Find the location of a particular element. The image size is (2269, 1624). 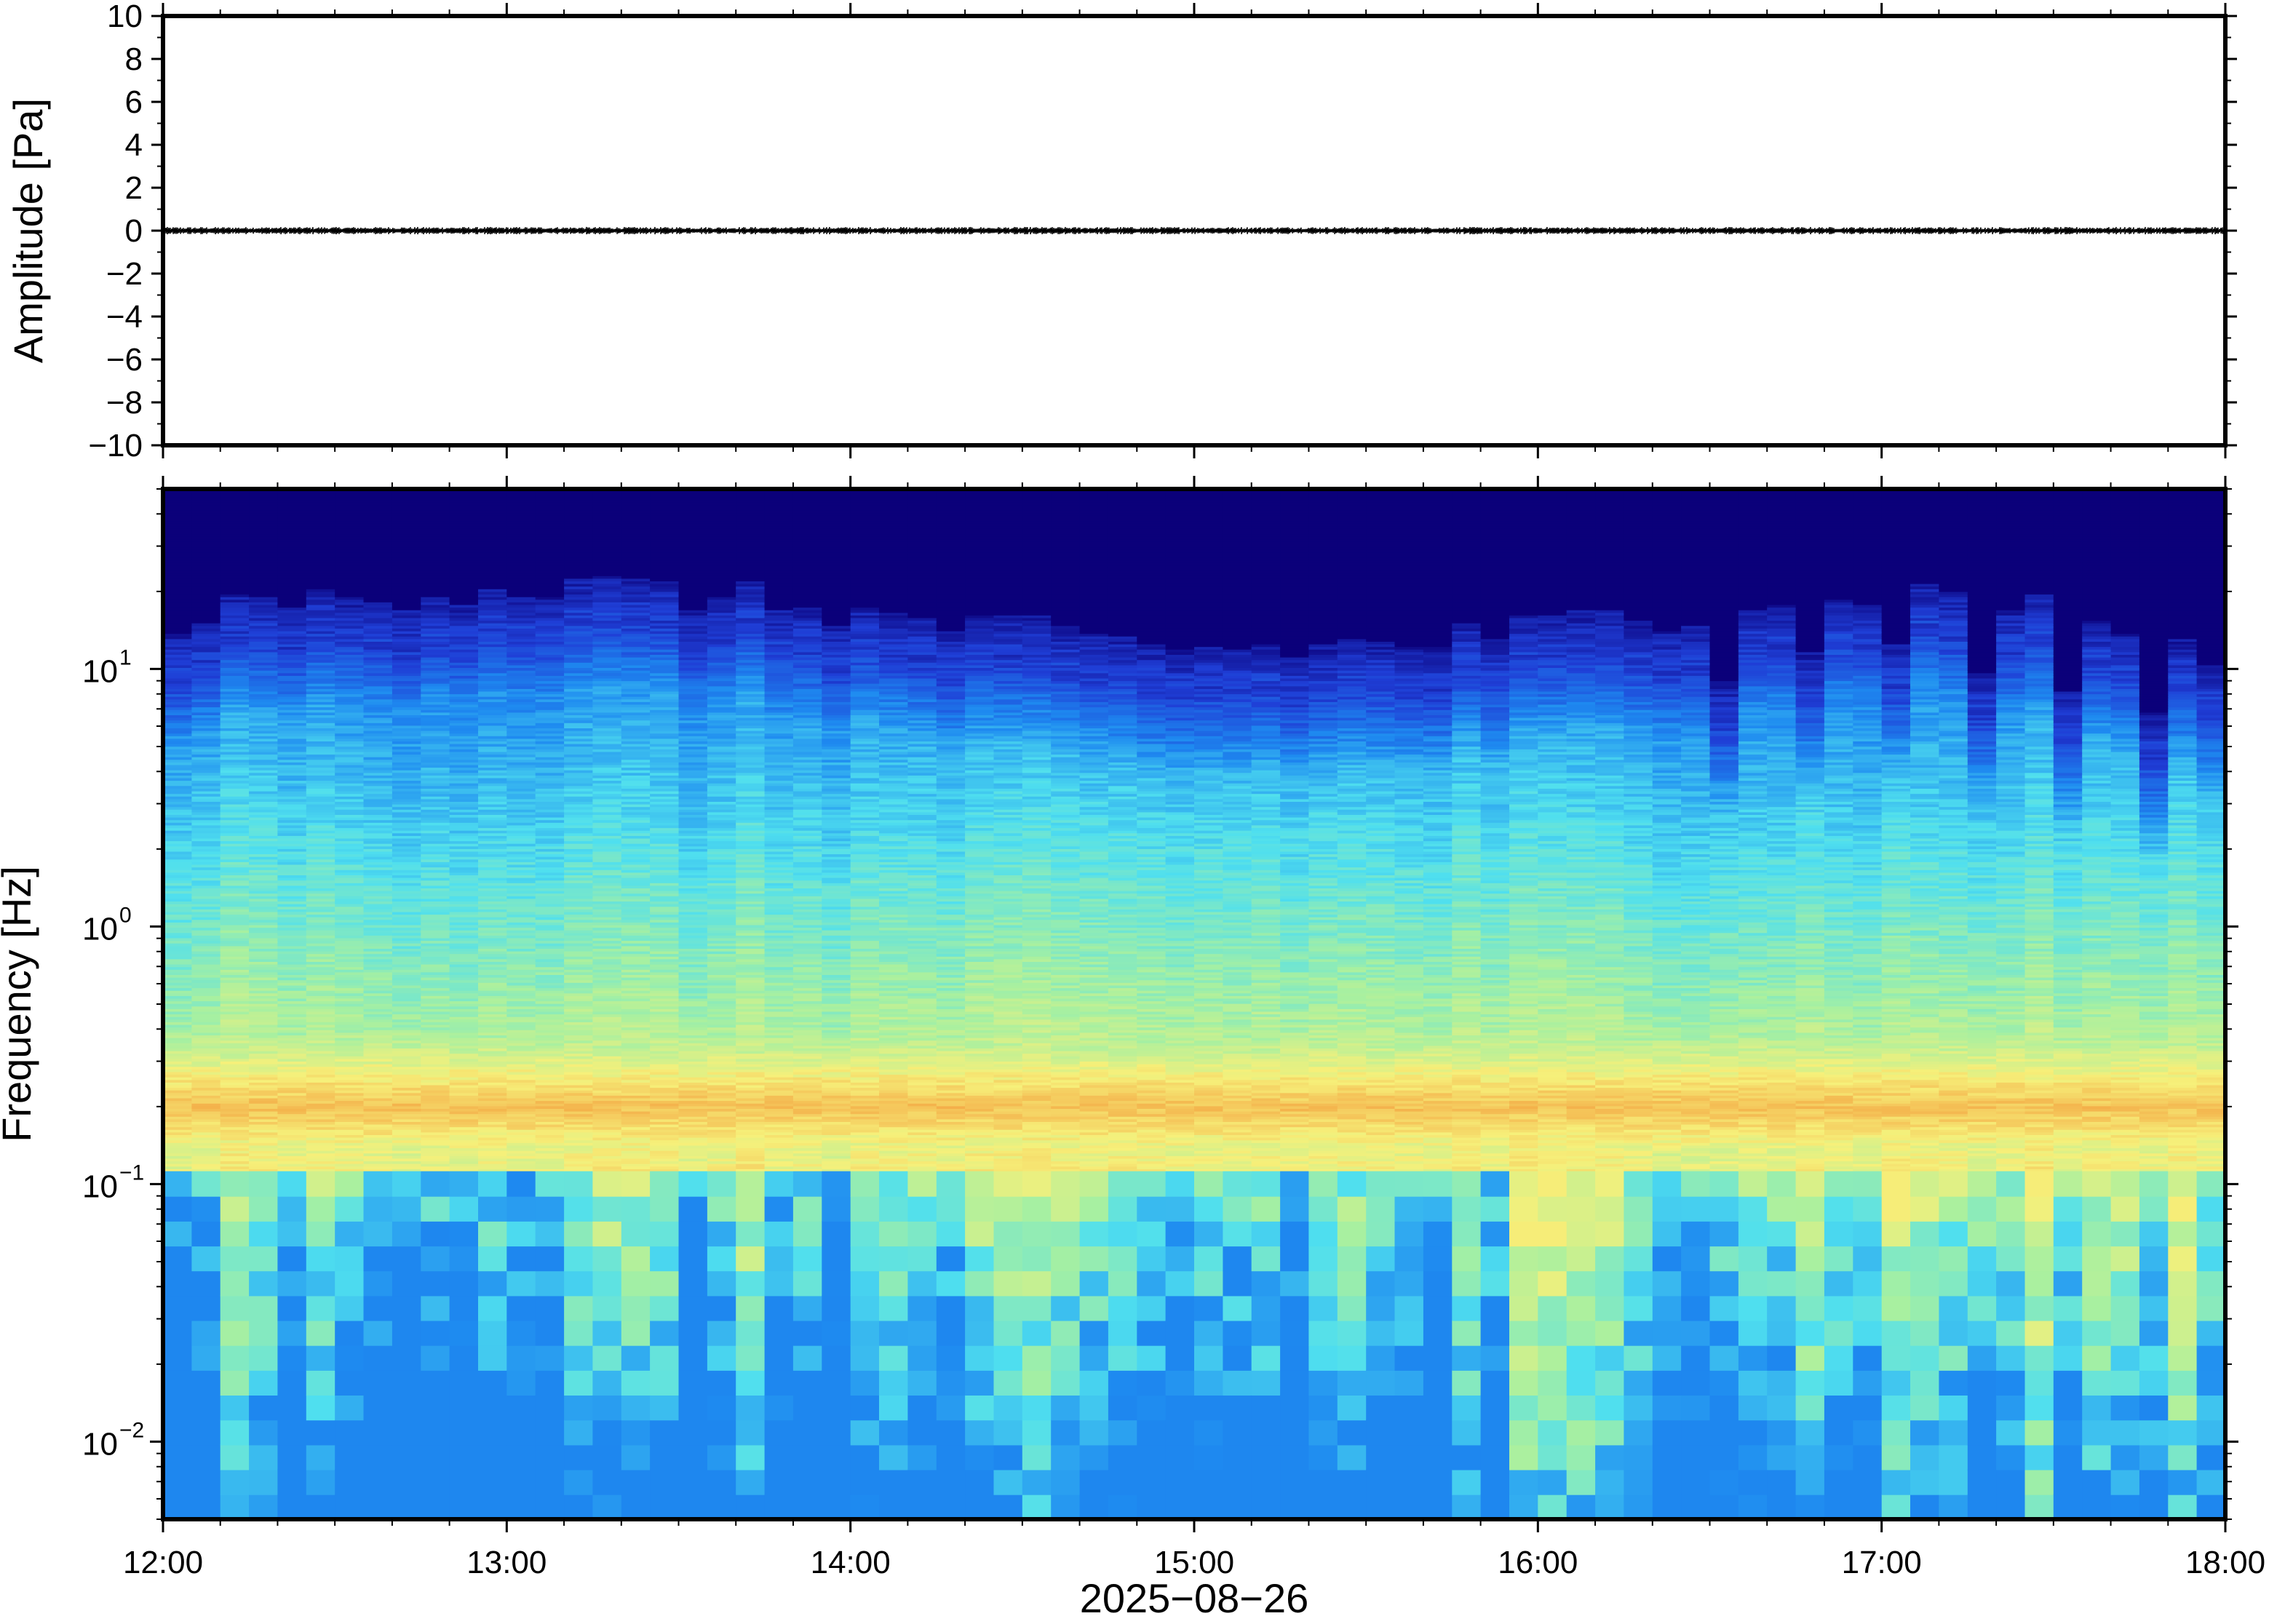

amplitude-ytick-label: −10 is located at coordinates (115, 445).